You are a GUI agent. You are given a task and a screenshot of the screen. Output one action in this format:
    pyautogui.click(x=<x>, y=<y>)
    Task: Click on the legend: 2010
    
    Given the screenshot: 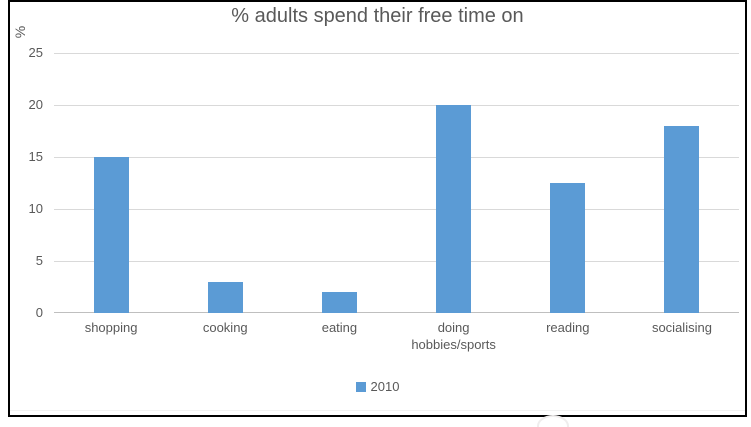 What is the action you would take?
    pyautogui.click(x=377, y=386)
    